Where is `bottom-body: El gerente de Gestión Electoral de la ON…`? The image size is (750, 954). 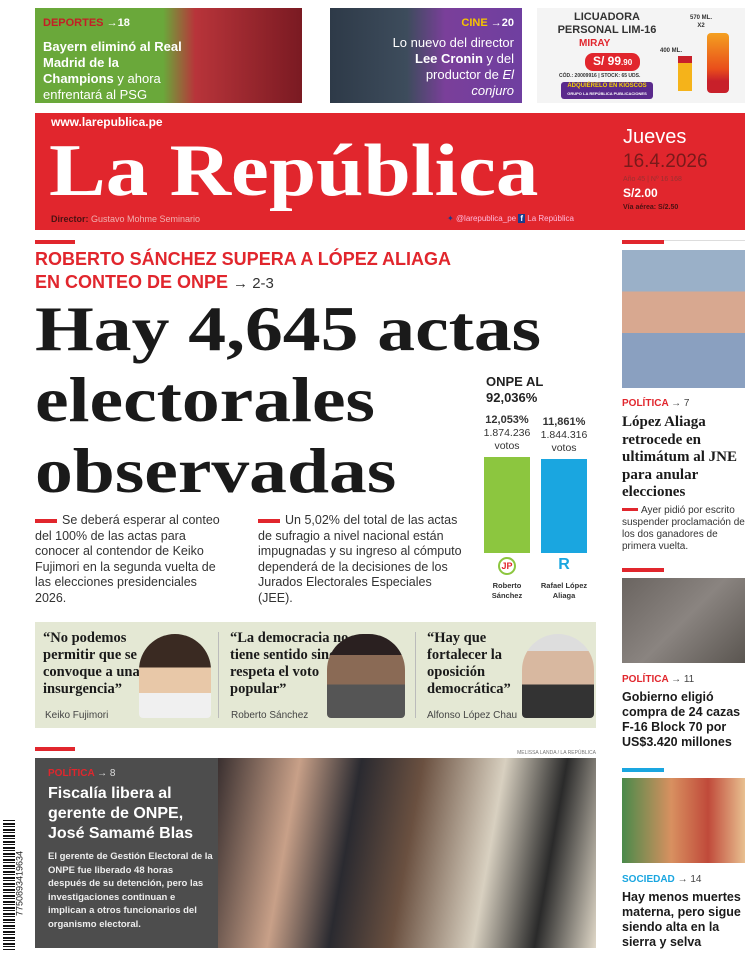
bottom-body: El gerente de Gestión Electoral de la ON… is located at coordinates (130, 890).